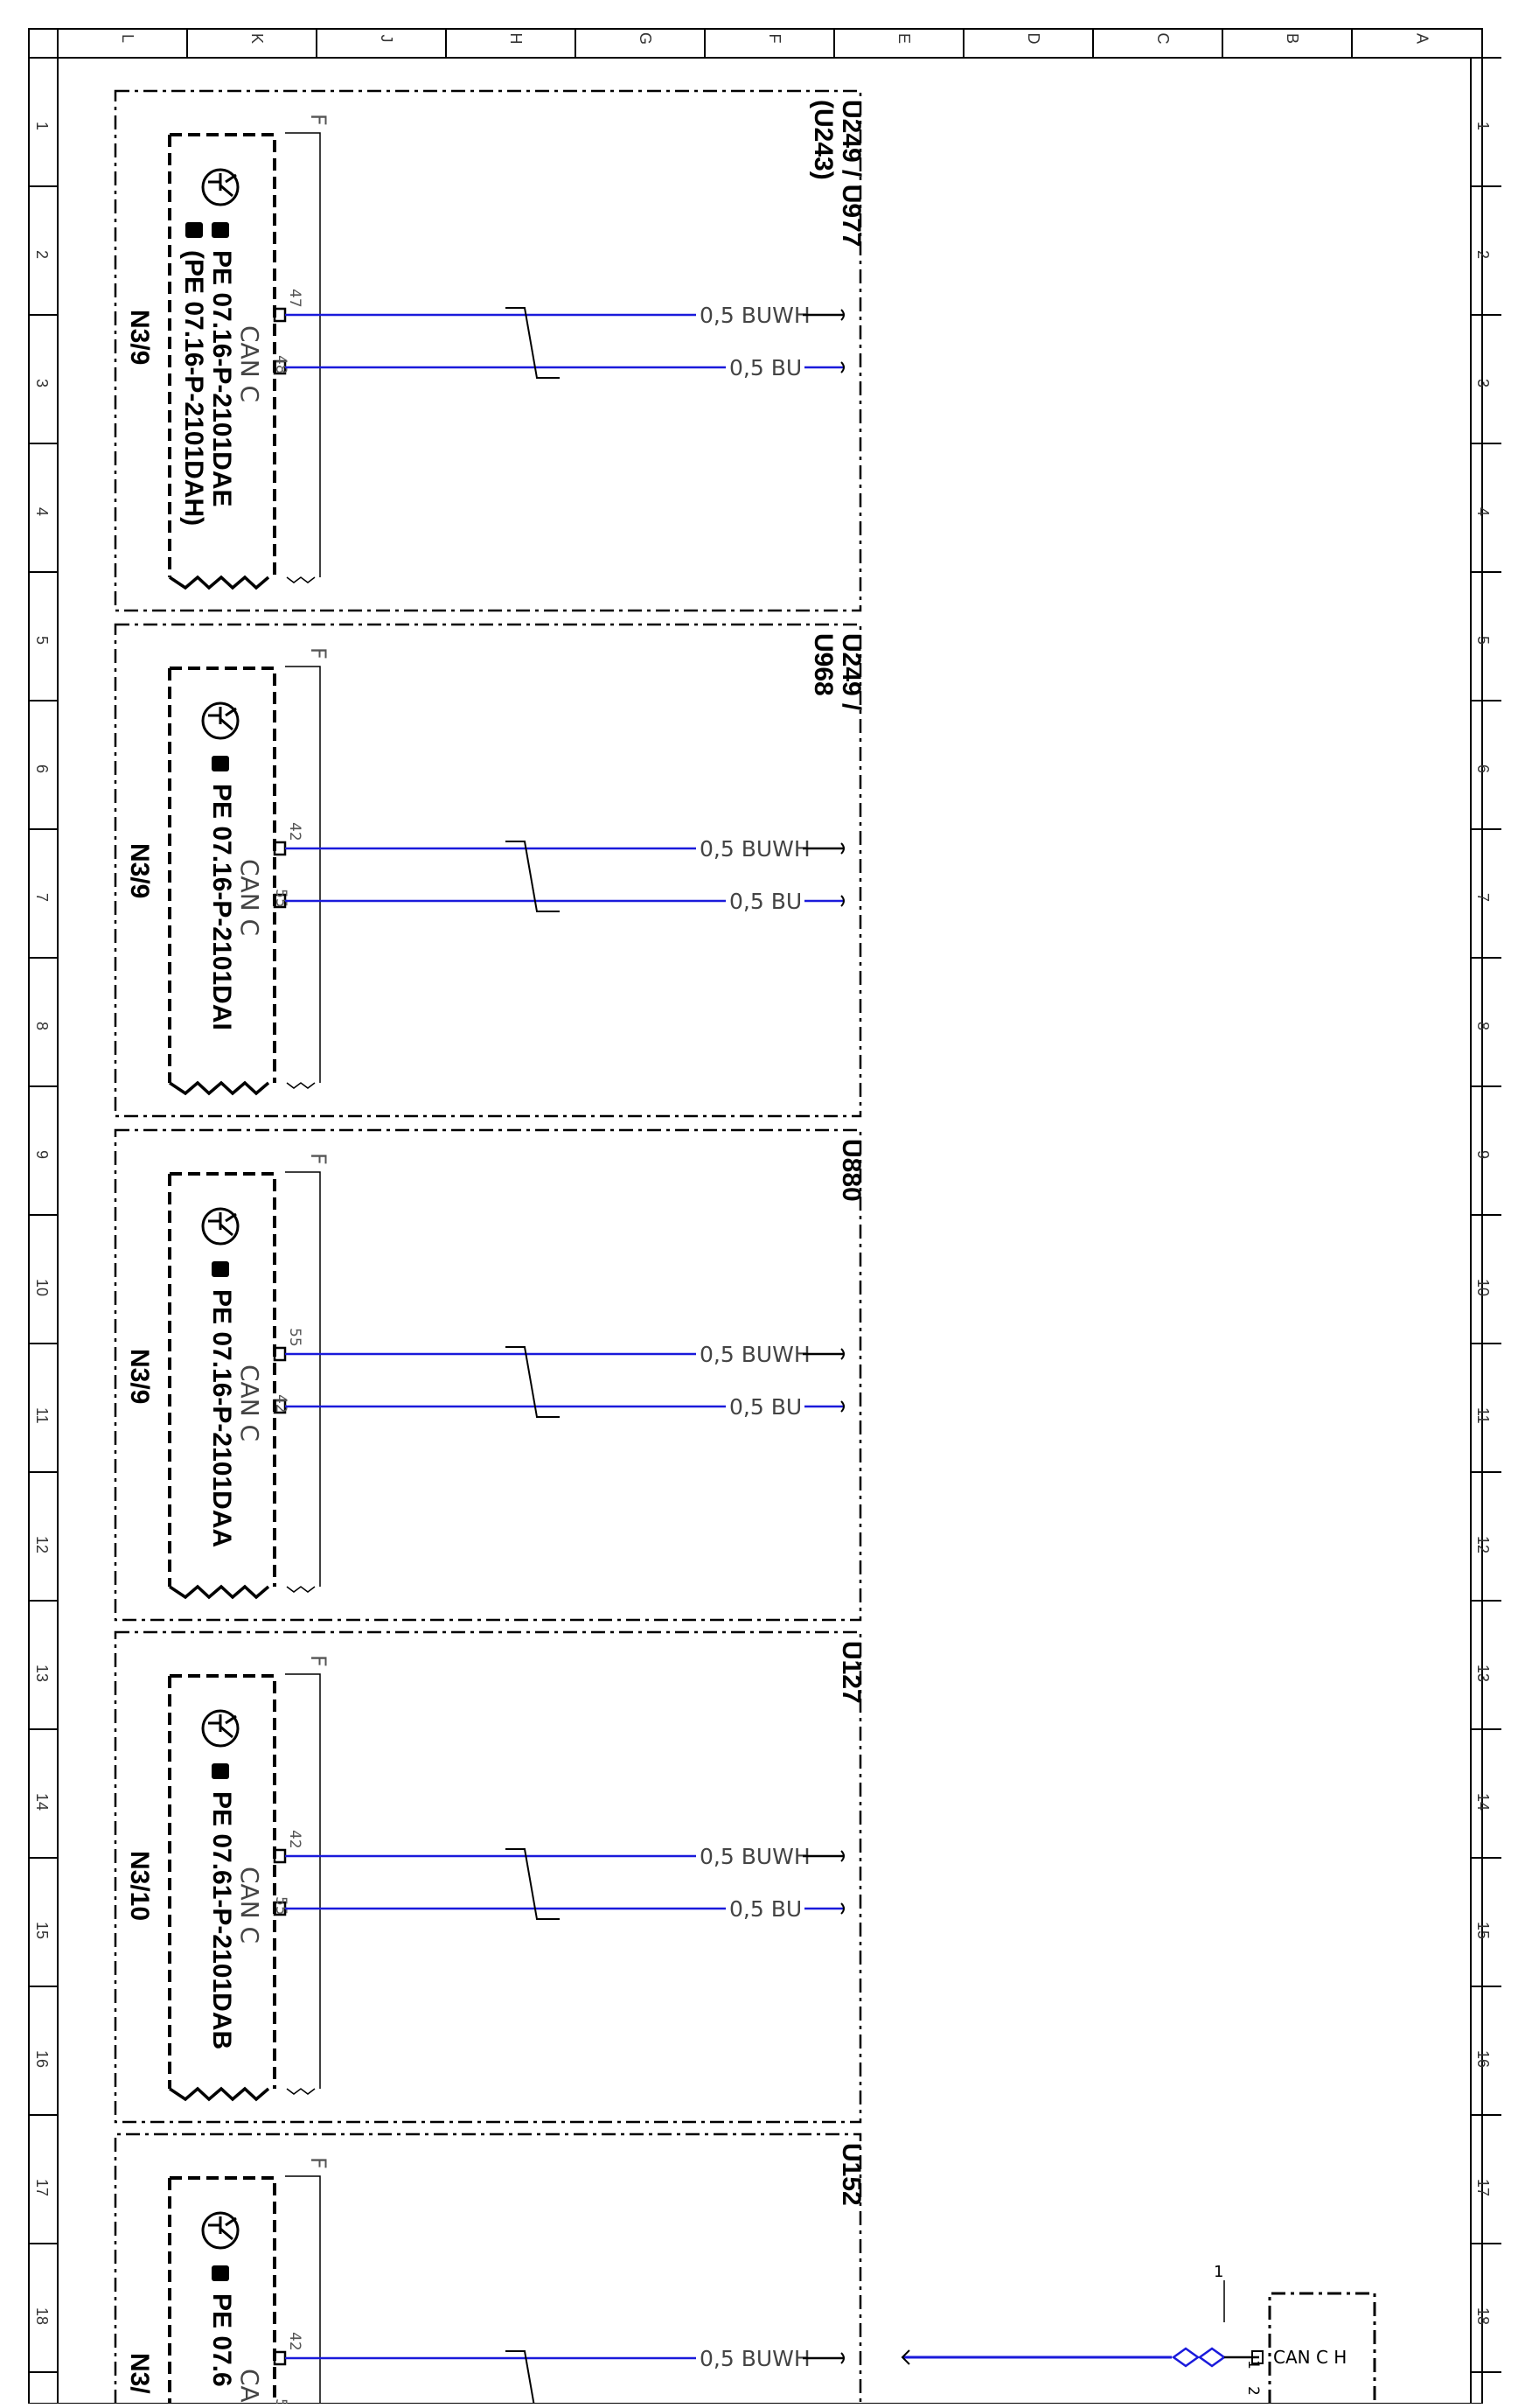  I want to click on row-number-left: 14, so click(42, 1802).